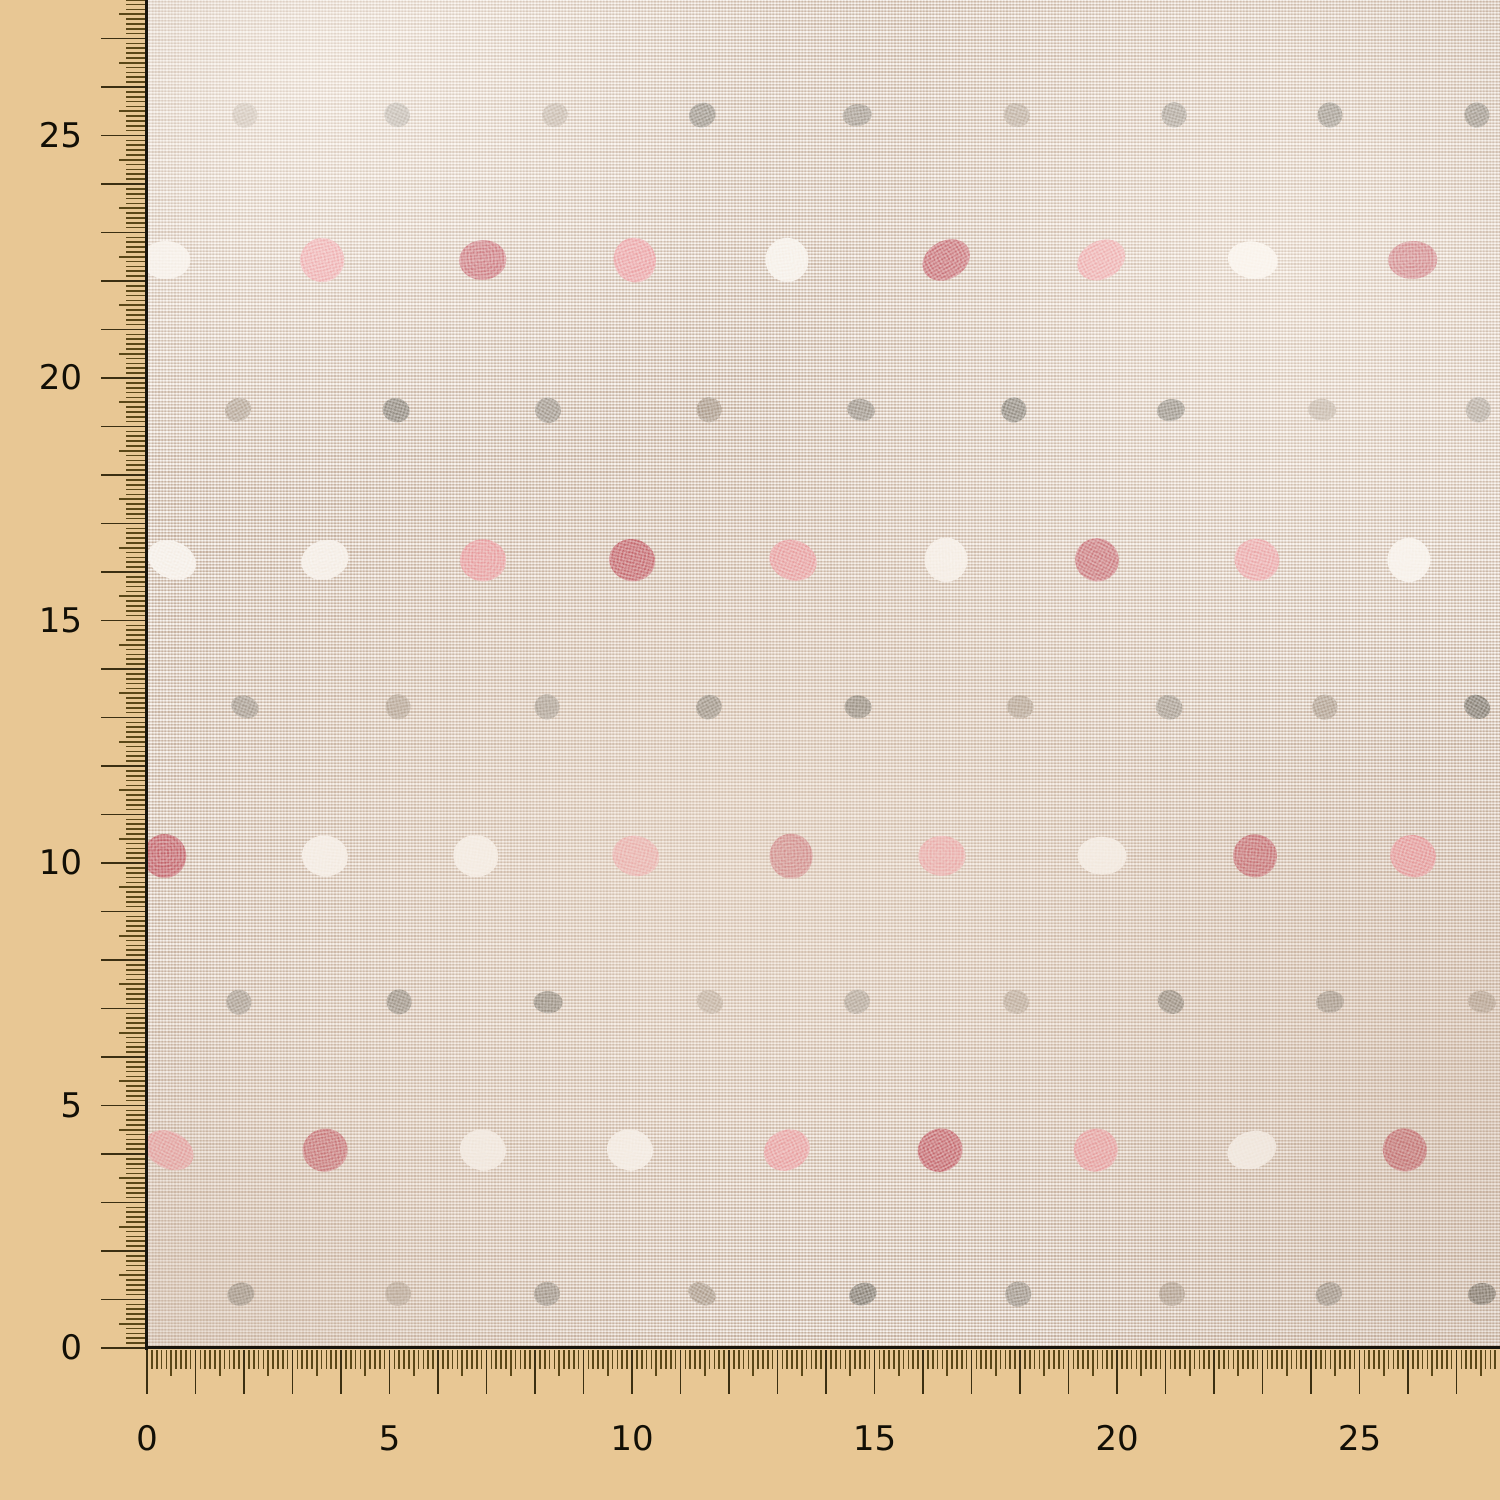  Describe the element at coordinates (874, 1439) in the screenshot. I see `ruler-label-x: 15` at that location.